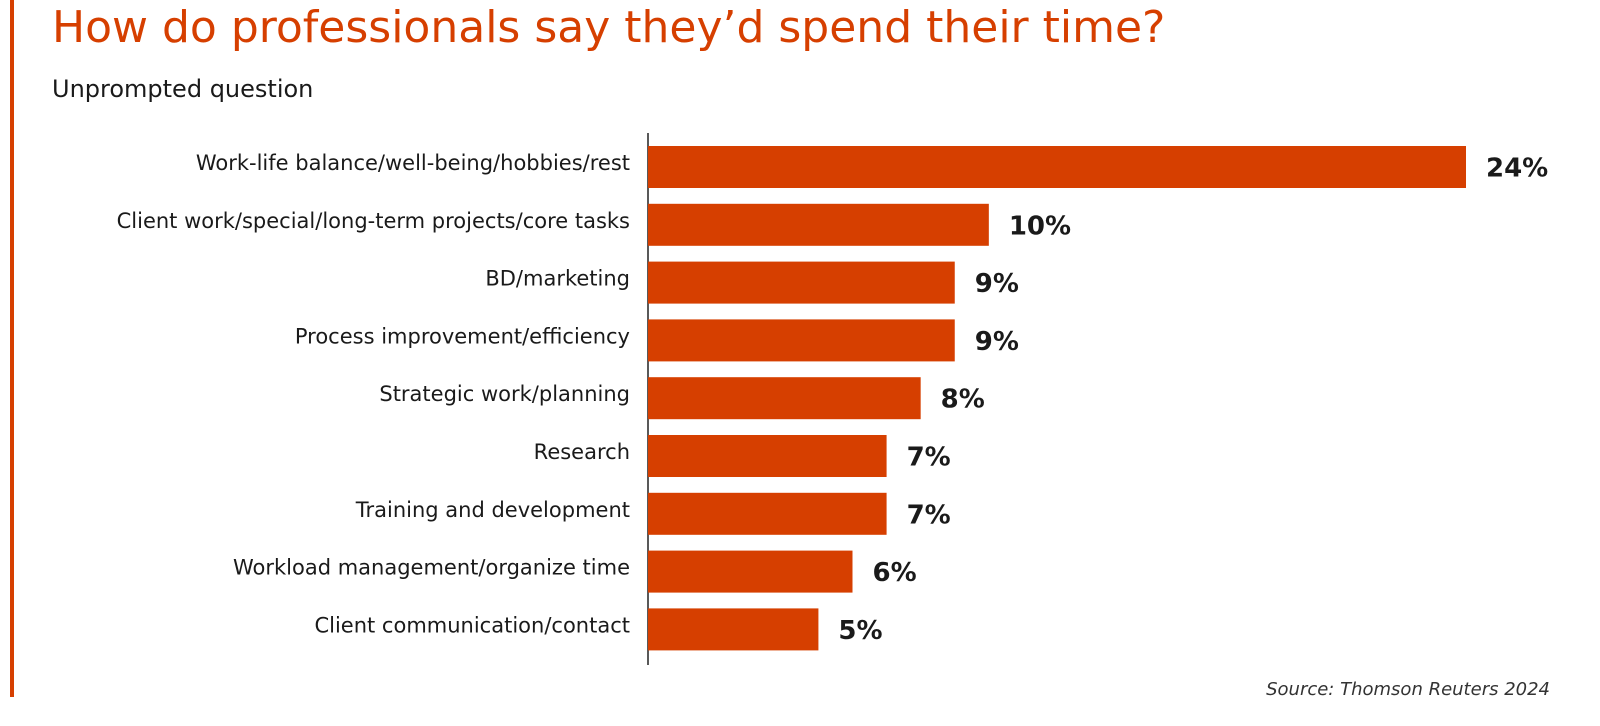 Image resolution: width=1600 pixels, height=726 pixels. Describe the element at coordinates (1408, 689) in the screenshot. I see `source: Source: Thomson Reuters 2024` at that location.